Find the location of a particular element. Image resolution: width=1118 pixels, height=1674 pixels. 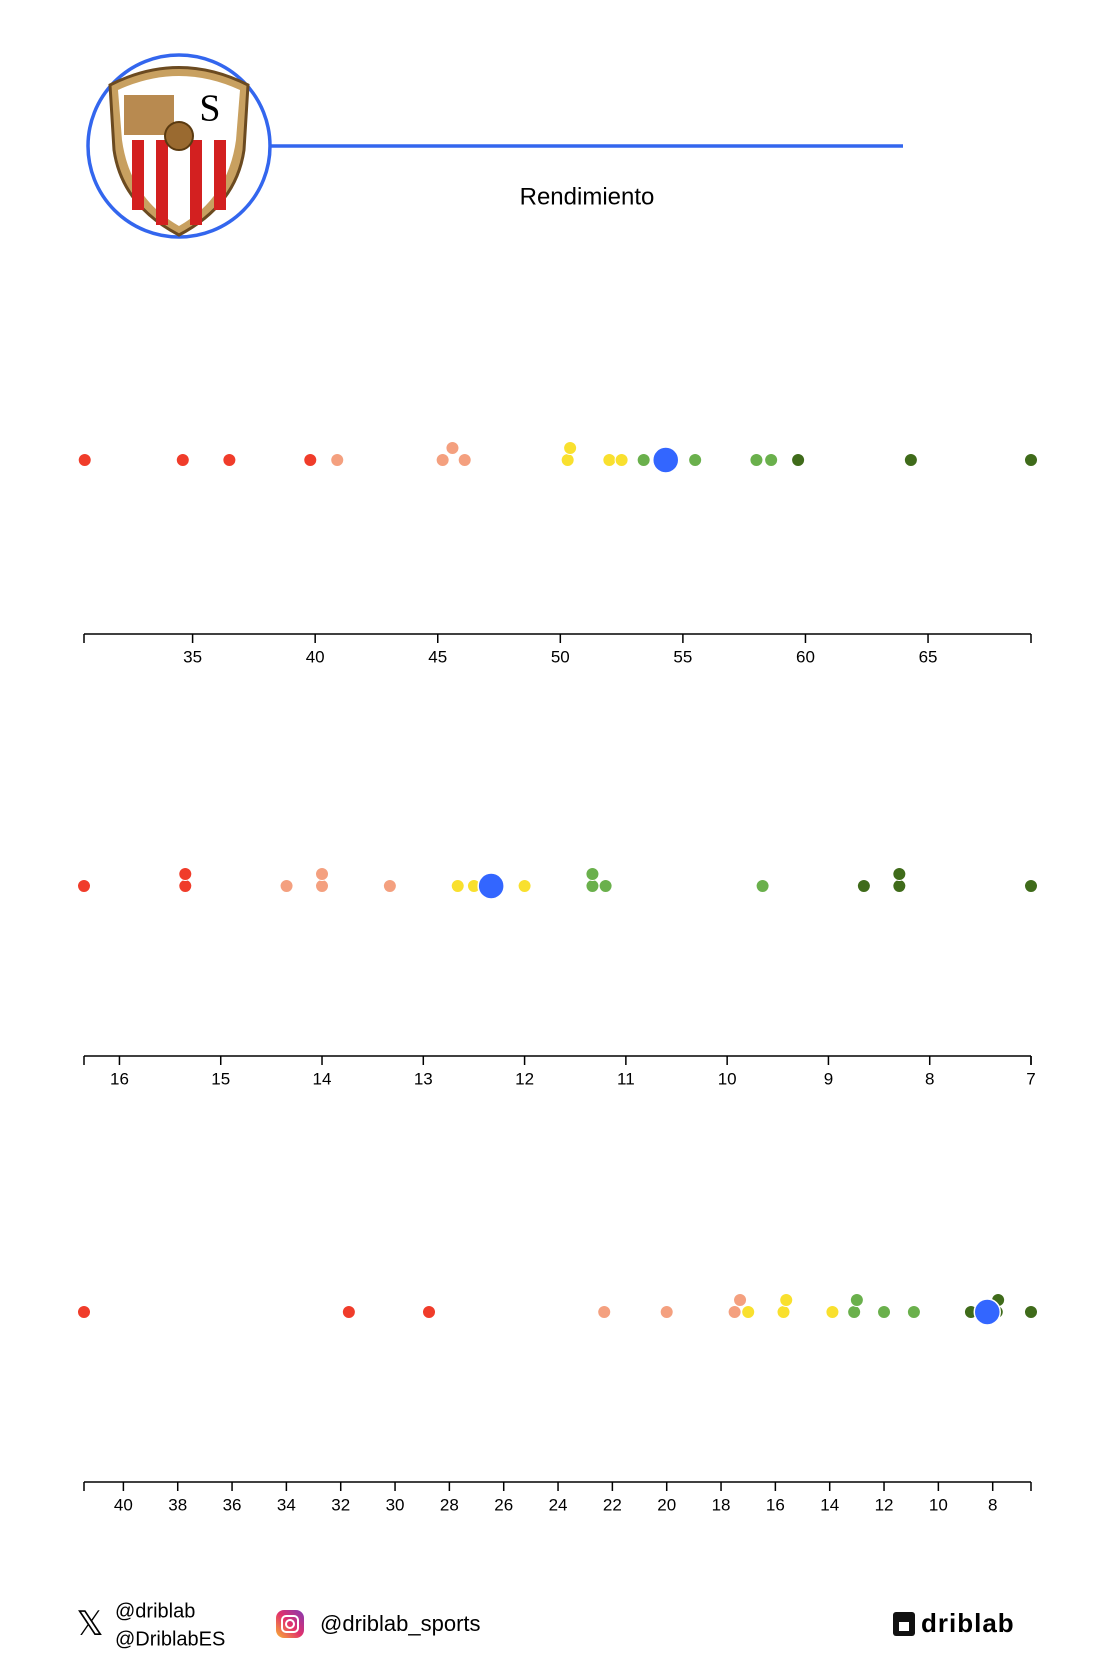

x-tick-label: 35 is located at coordinates (192, 656).